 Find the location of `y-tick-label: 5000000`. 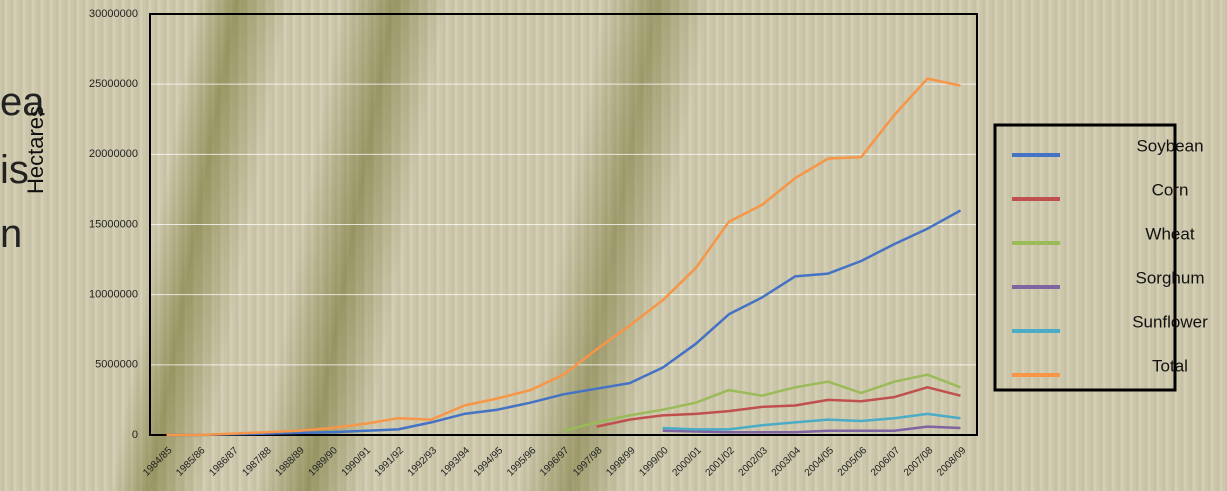

y-tick-label: 5000000 is located at coordinates (116, 365).